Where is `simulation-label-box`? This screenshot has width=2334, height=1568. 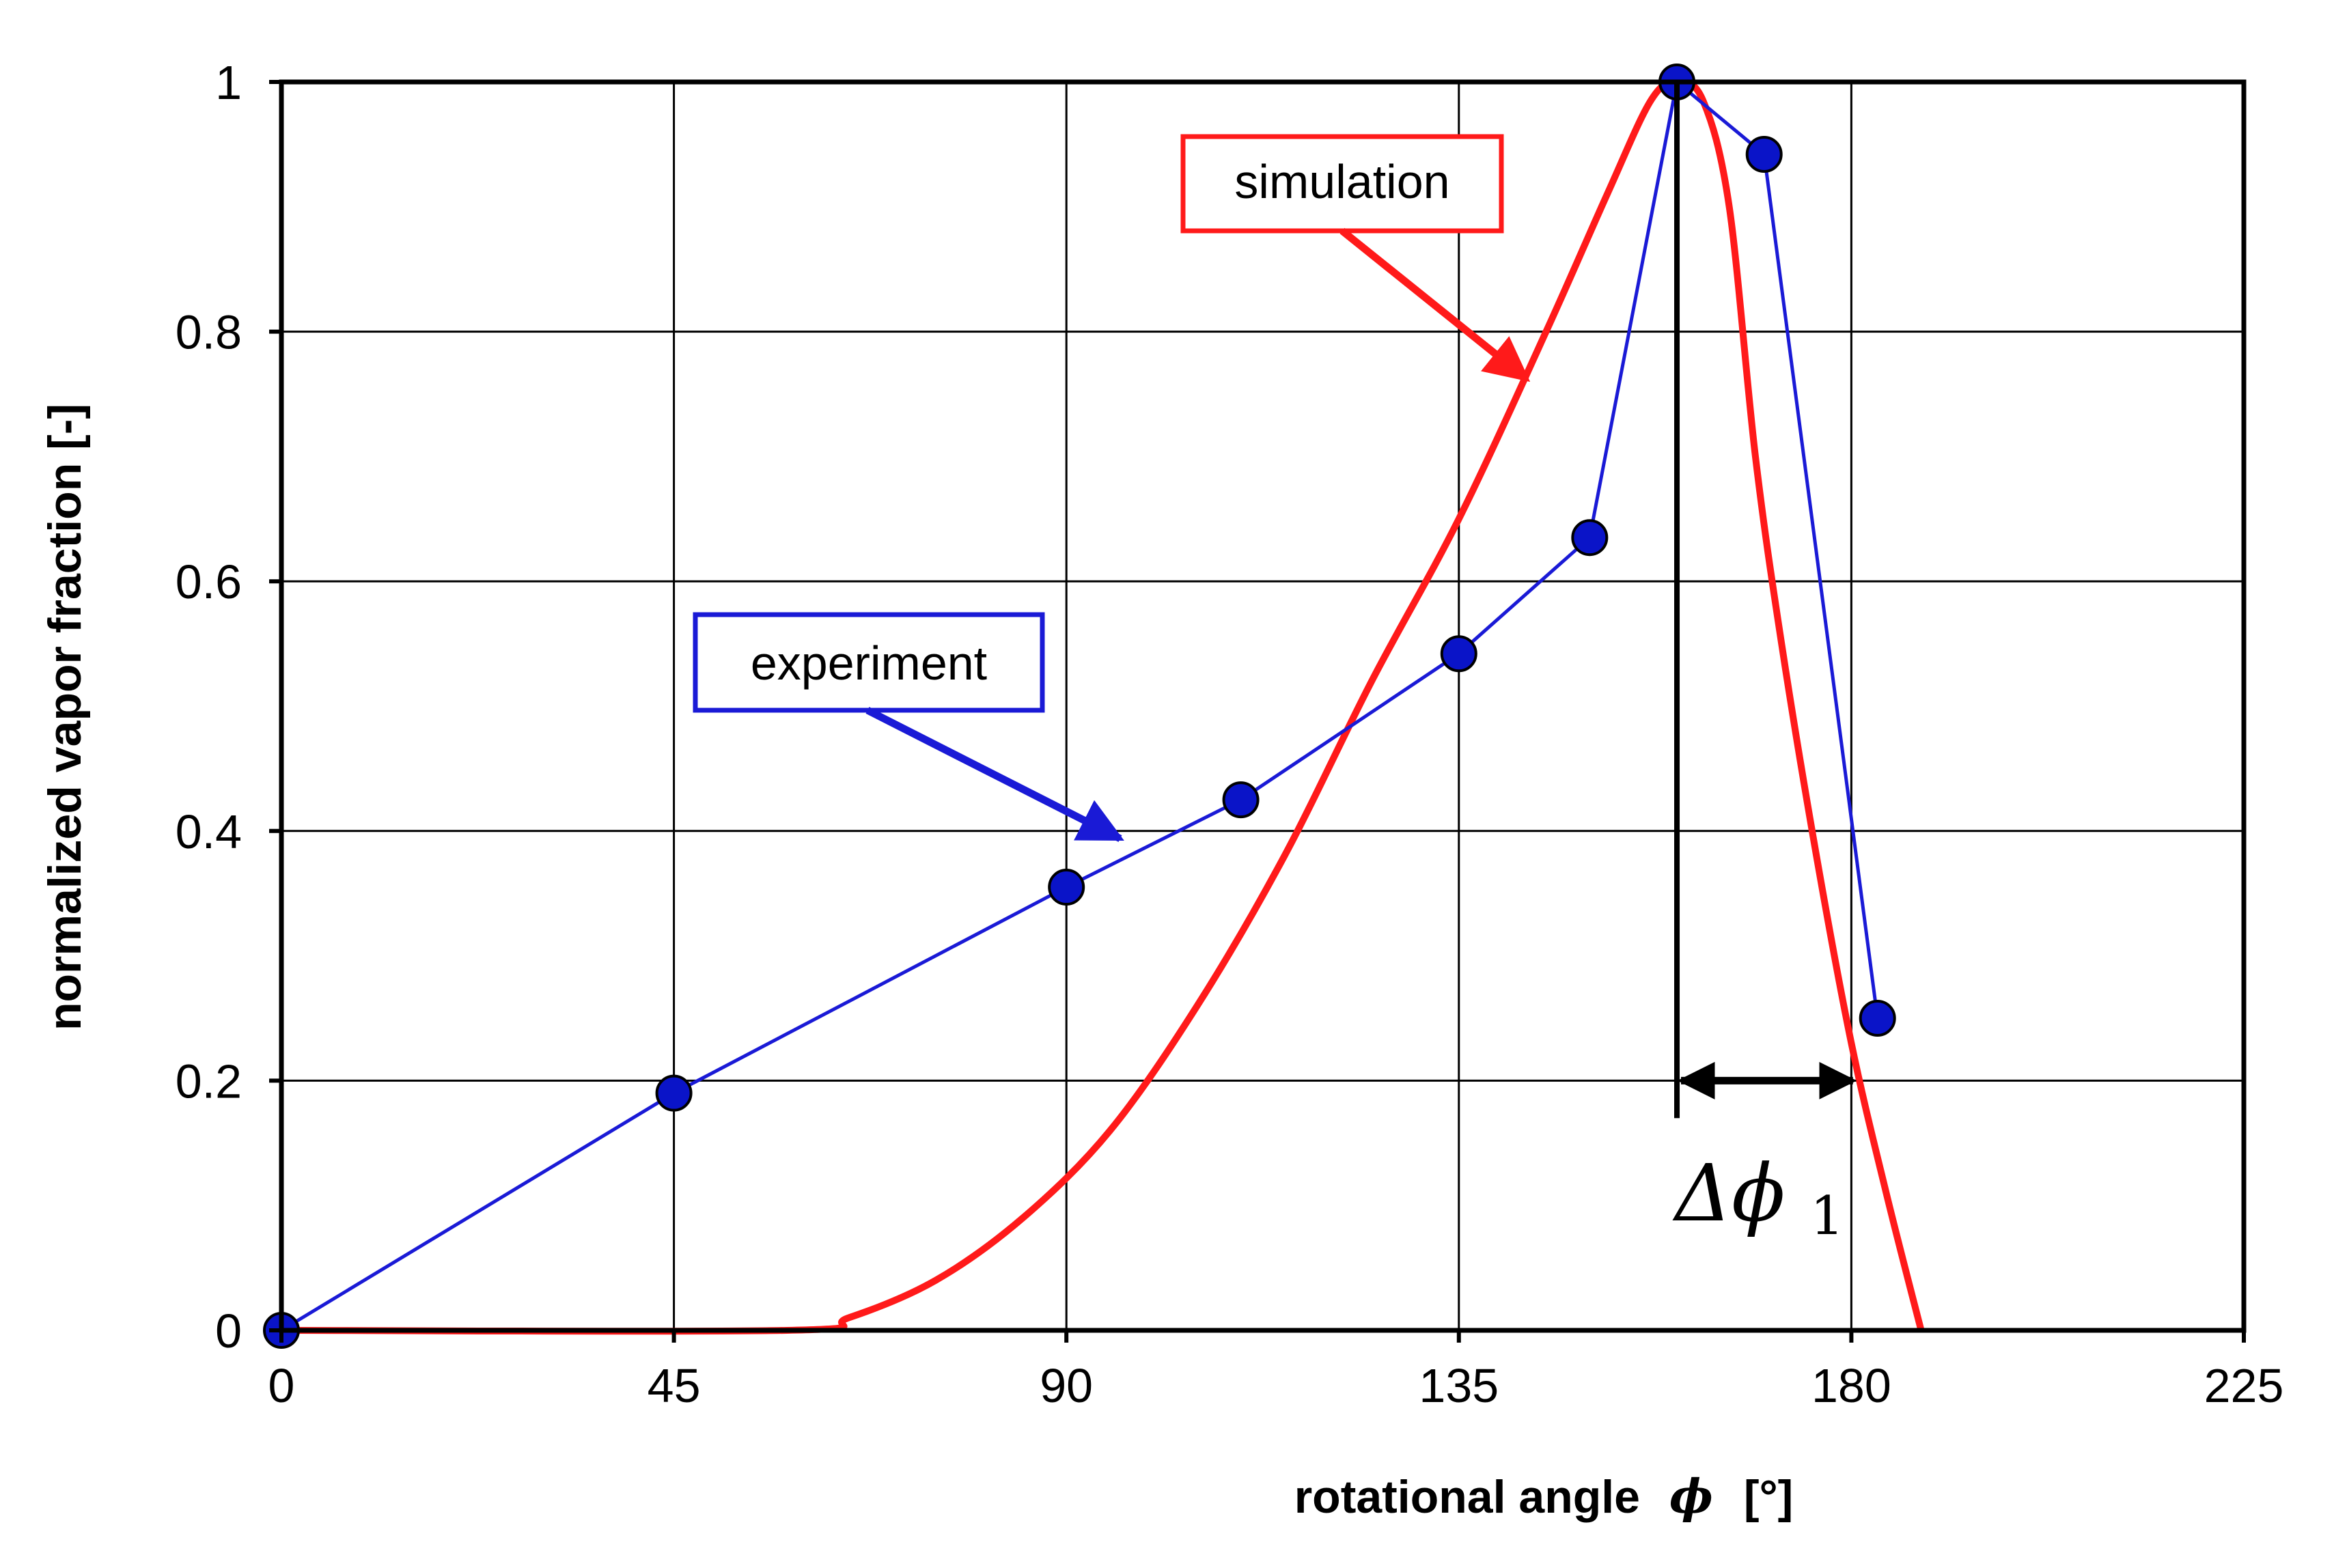
simulation-label-box is located at coordinates (1342, 184).